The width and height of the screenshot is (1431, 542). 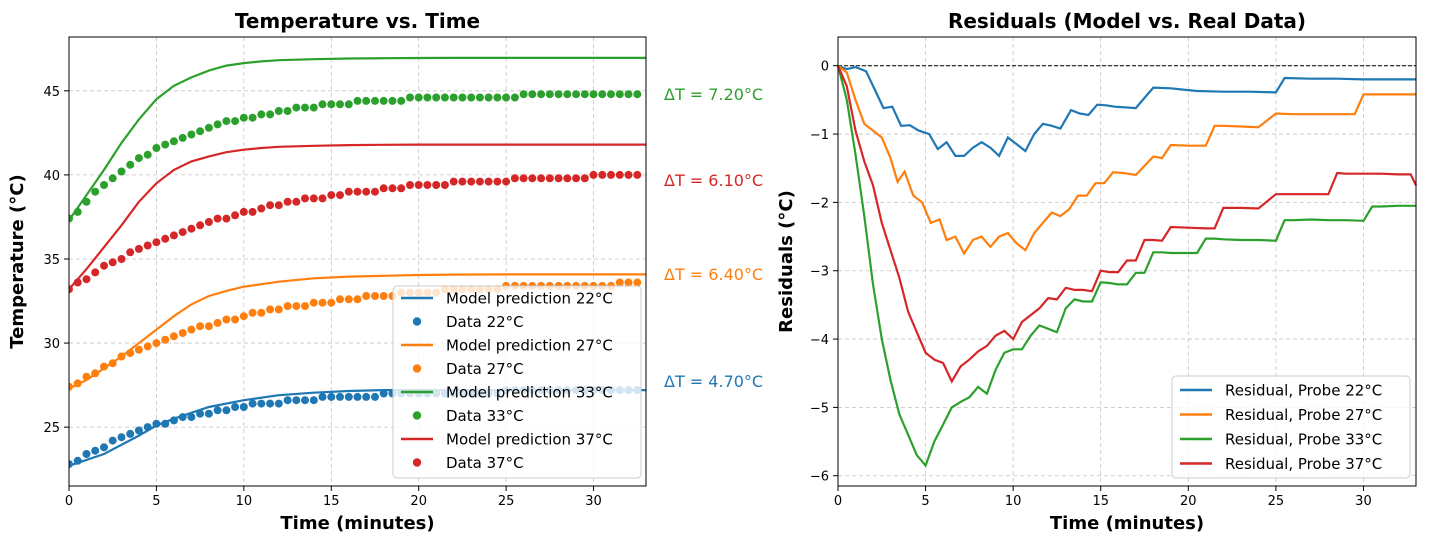 What do you see at coordinates (713, 381) in the screenshot?
I see `delta-t-annotation: ΔT = 4.70°C` at bounding box center [713, 381].